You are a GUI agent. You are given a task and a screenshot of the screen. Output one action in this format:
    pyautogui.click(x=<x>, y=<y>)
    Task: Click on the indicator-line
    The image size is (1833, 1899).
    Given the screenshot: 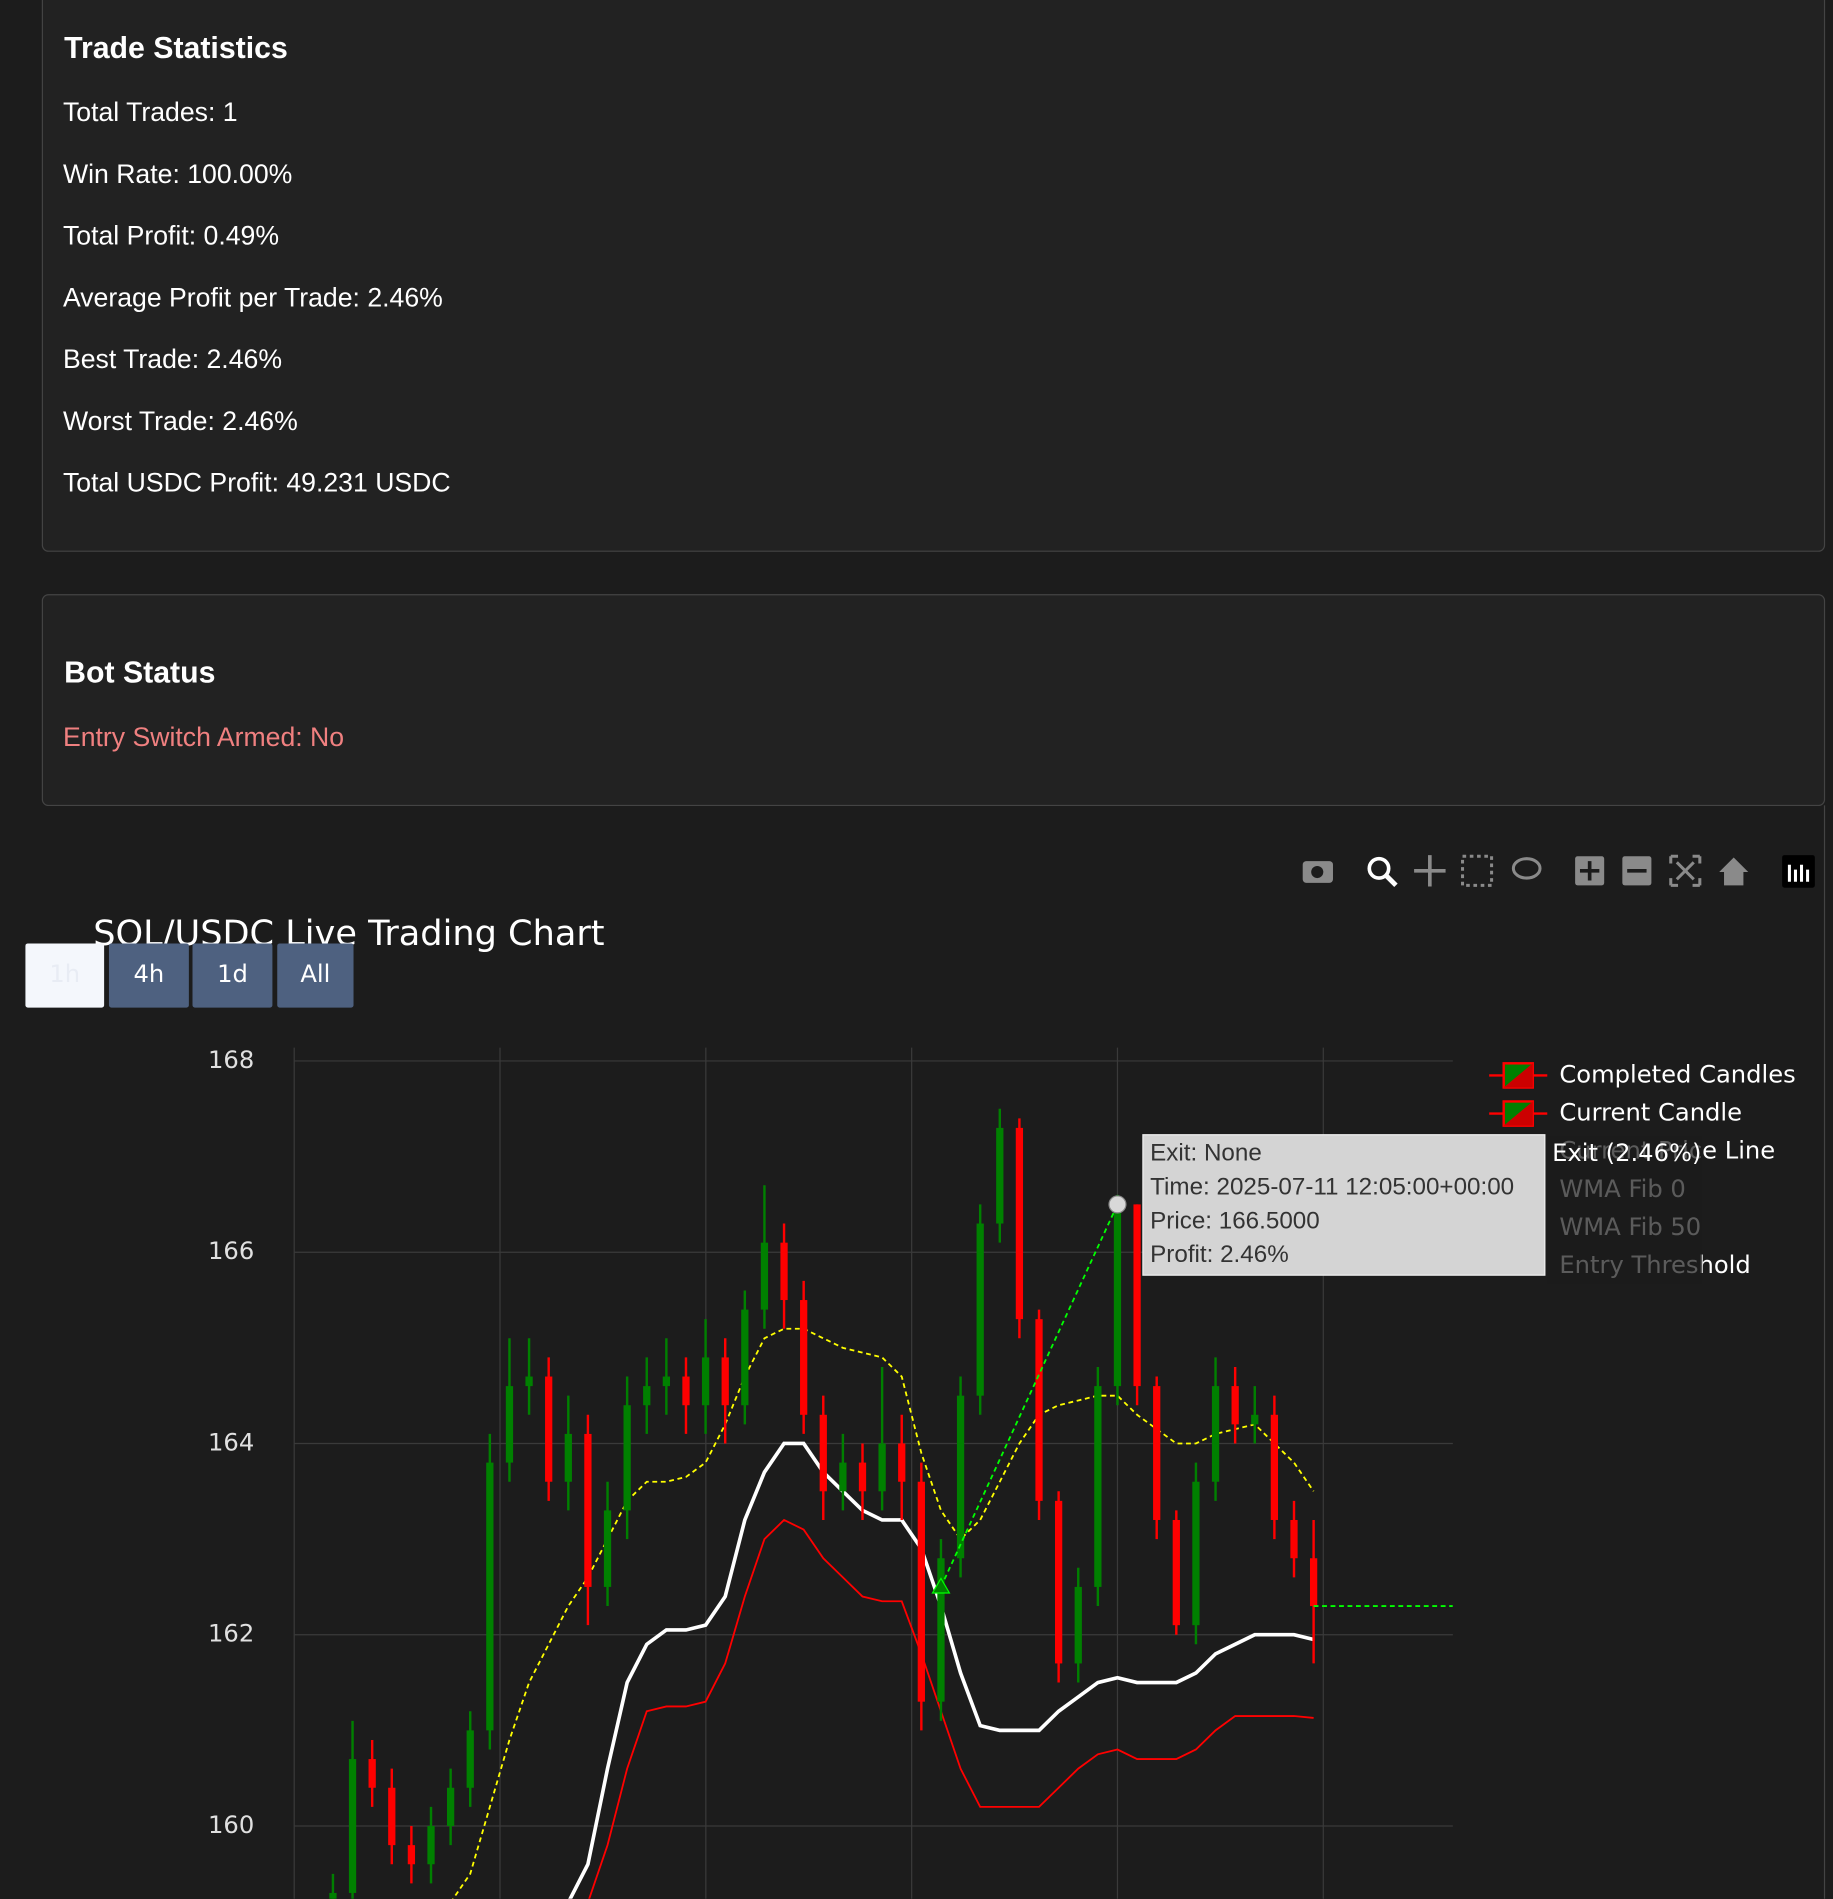 What is the action you would take?
    pyautogui.click(x=951, y=1708)
    